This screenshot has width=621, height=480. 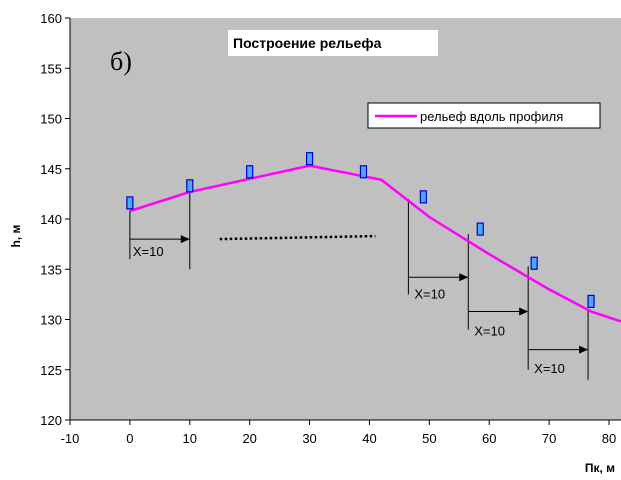 What do you see at coordinates (51, 68) in the screenshot?
I see `y-tick-label: 155` at bounding box center [51, 68].